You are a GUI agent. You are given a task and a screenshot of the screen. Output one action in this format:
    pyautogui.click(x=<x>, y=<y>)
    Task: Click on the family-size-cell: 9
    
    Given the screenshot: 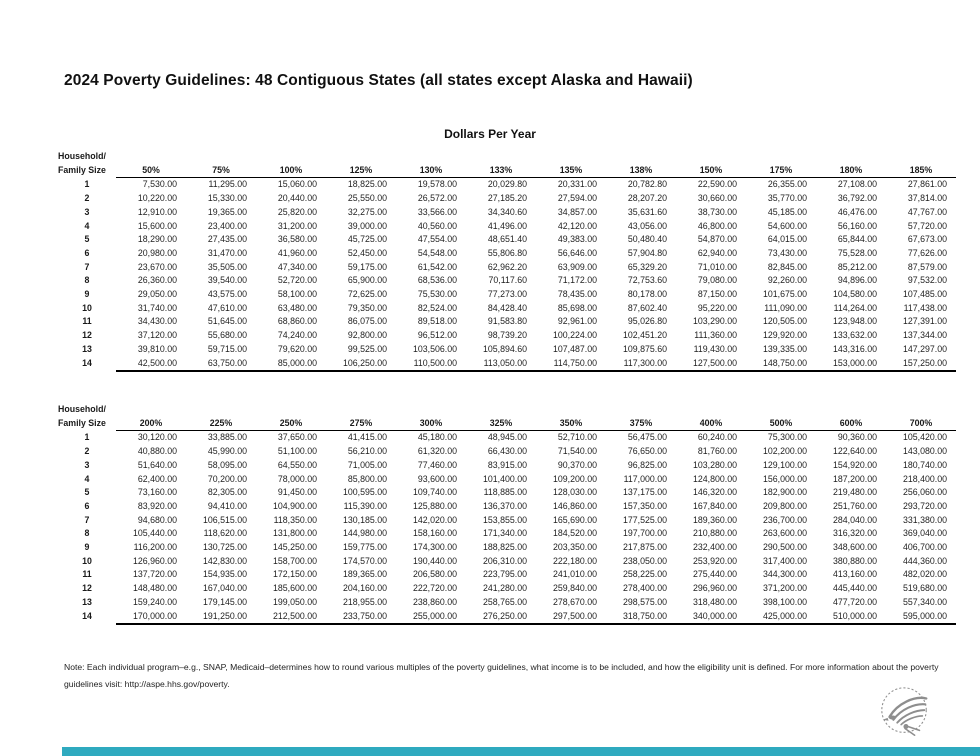 What is the action you would take?
    pyautogui.click(x=87, y=294)
    